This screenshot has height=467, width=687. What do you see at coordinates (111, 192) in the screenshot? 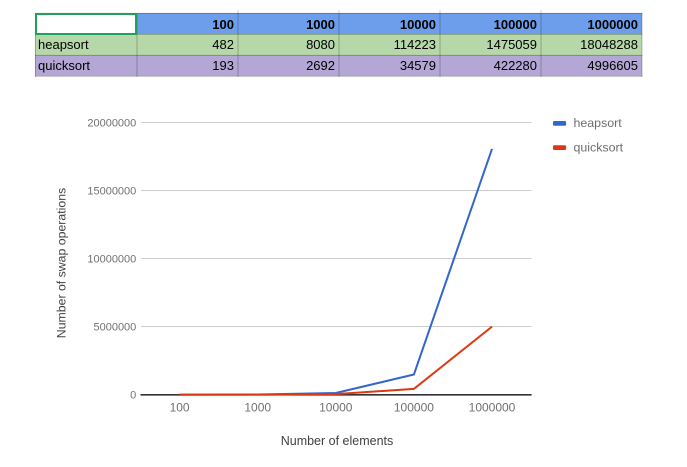
I see `svg-text: 15000000` at bounding box center [111, 192].